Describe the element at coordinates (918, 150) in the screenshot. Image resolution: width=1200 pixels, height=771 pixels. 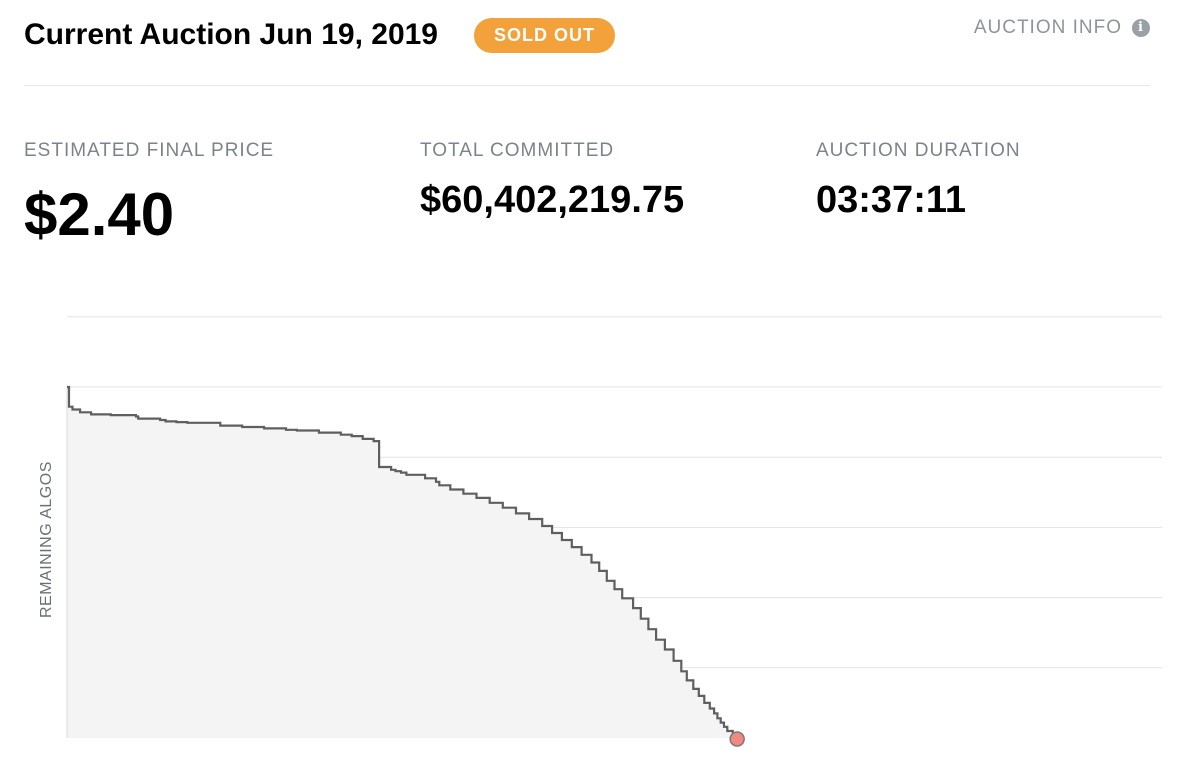
I see `auction-duration-label: AUCTION DURATION` at that location.